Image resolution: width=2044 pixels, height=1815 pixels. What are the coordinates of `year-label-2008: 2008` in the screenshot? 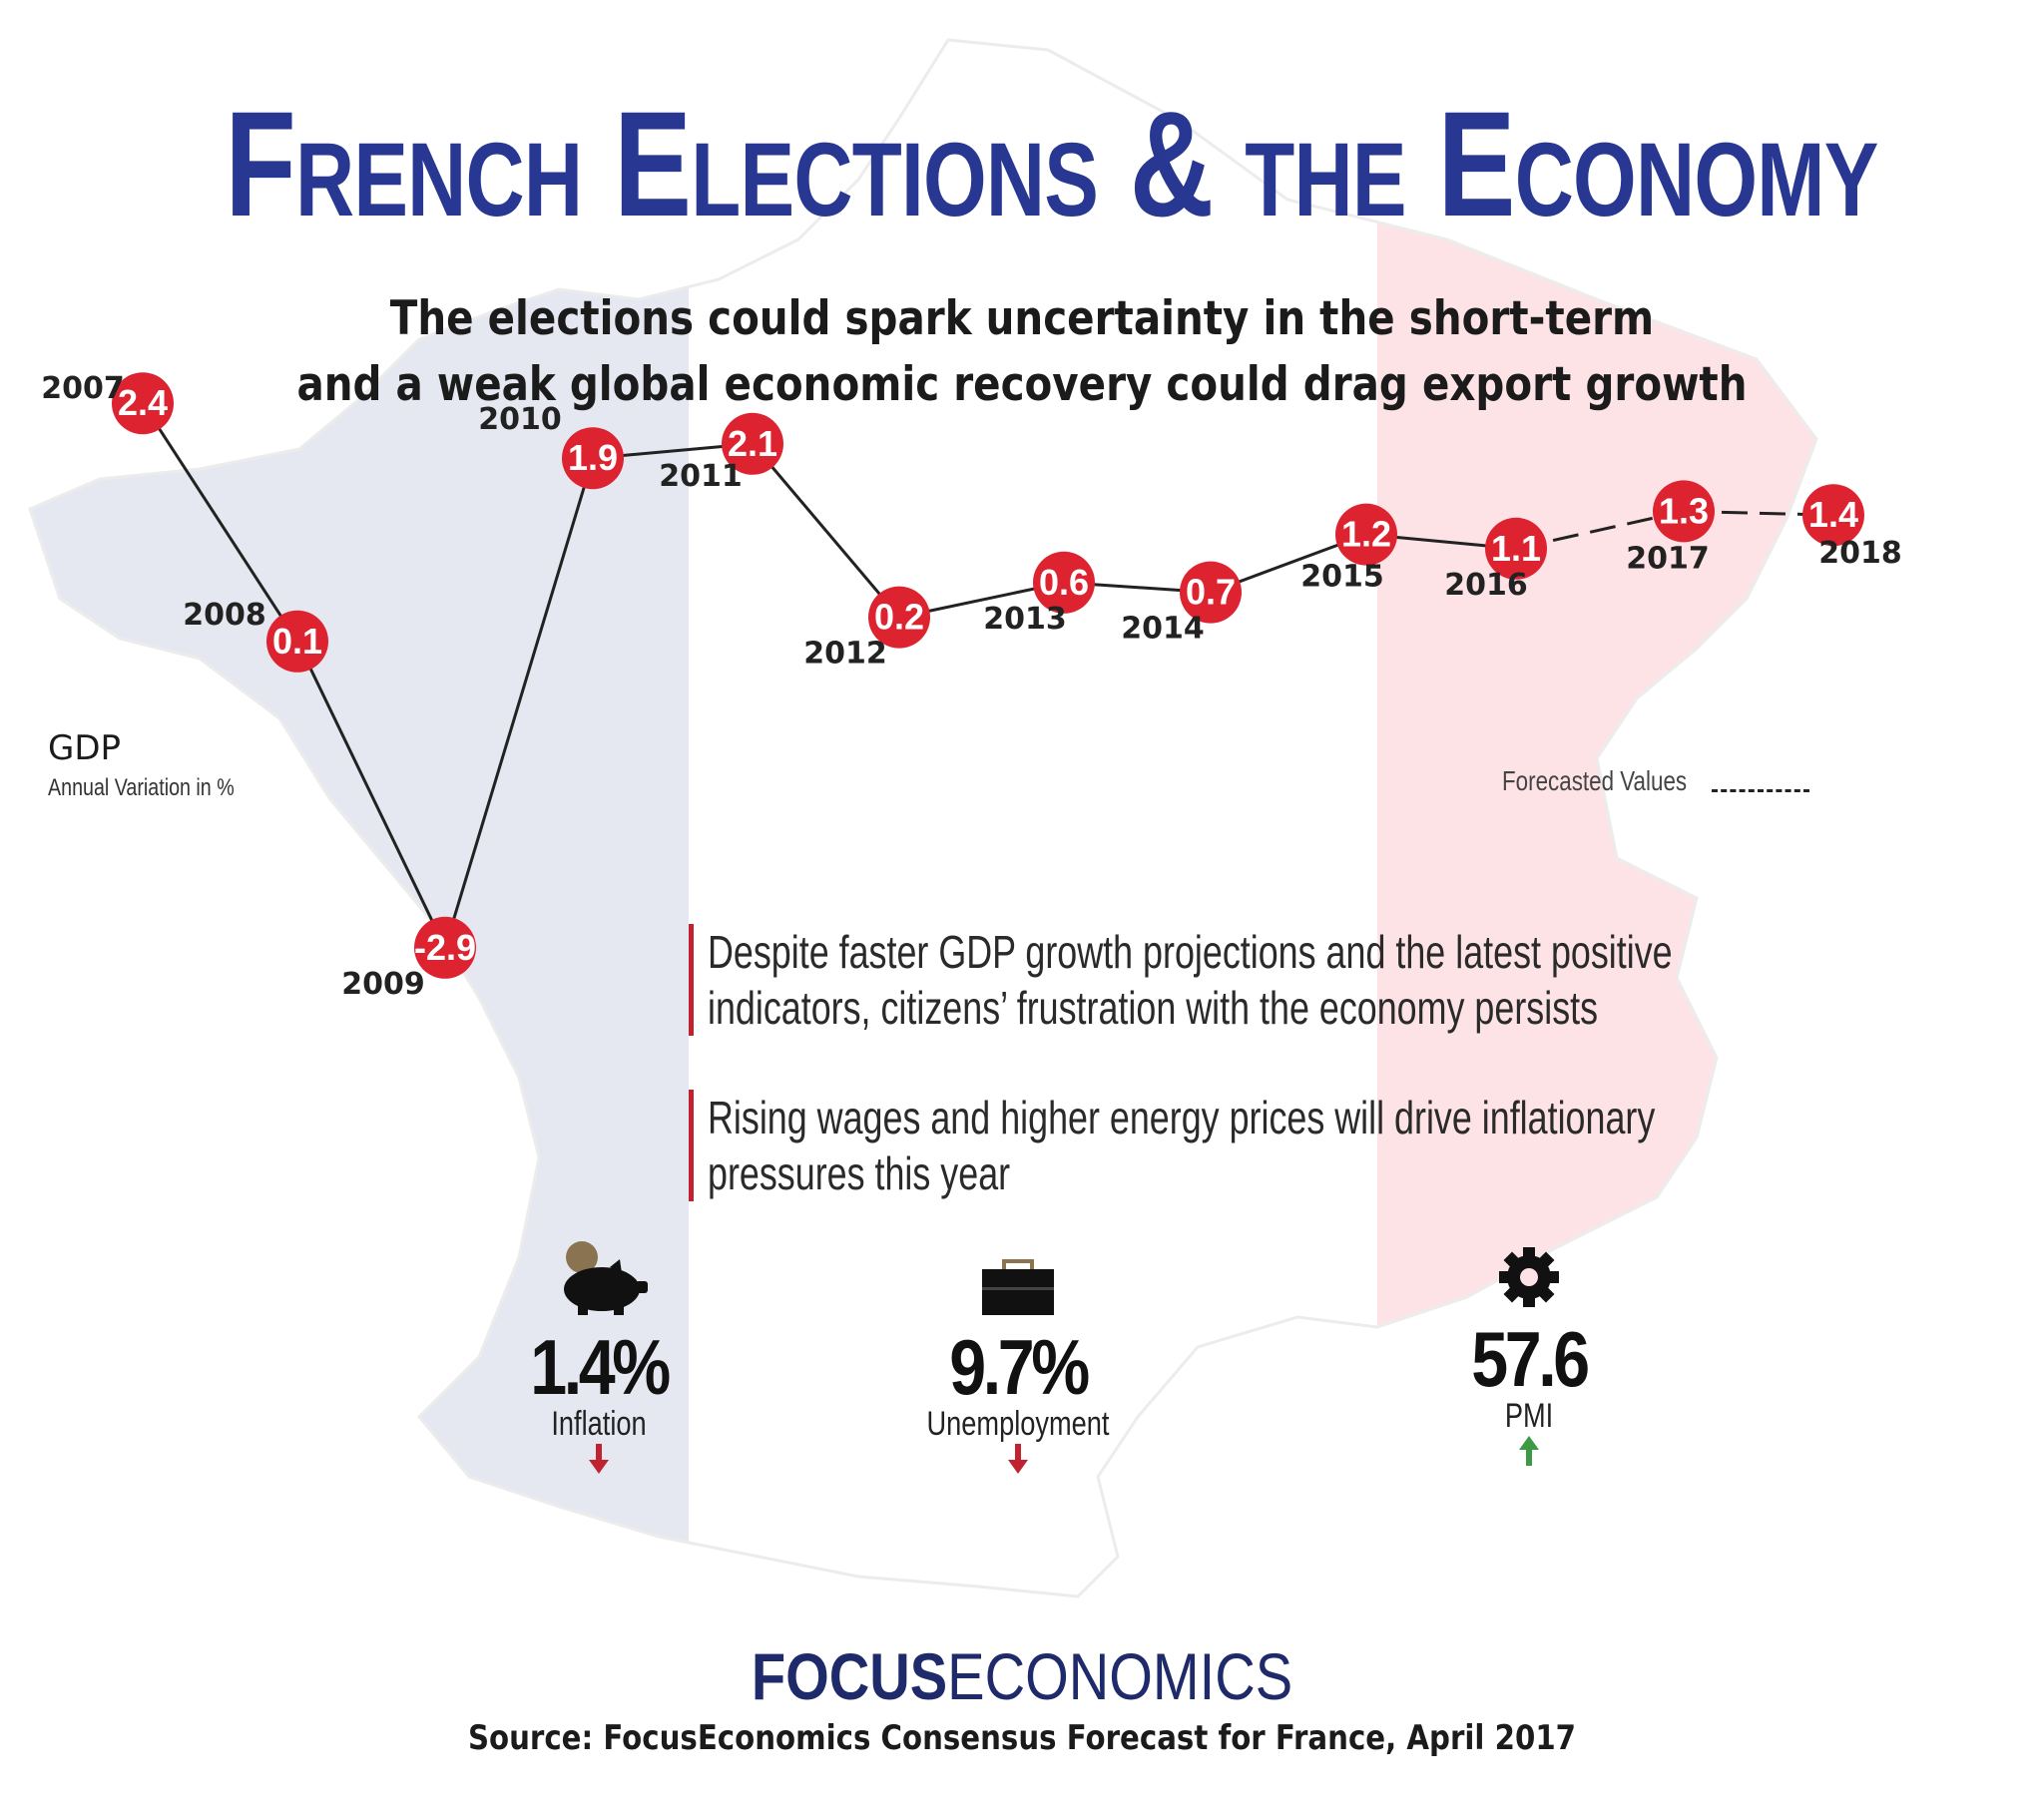 It's located at (224, 615).